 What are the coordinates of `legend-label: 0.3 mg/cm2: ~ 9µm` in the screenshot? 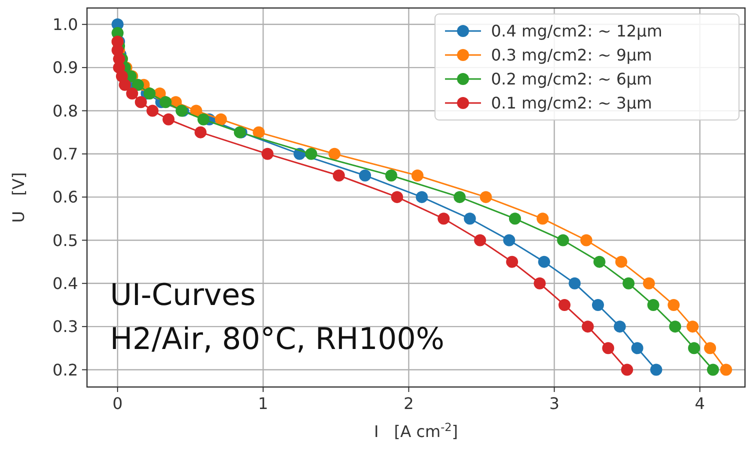 It's located at (571, 55).